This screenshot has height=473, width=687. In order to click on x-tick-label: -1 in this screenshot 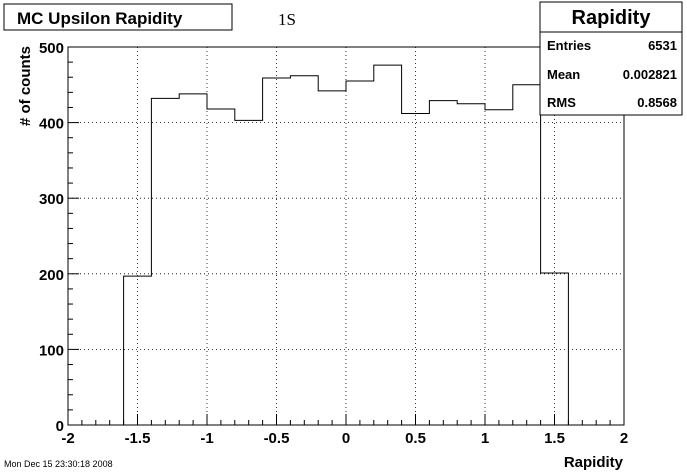, I will do `click(206, 438)`.